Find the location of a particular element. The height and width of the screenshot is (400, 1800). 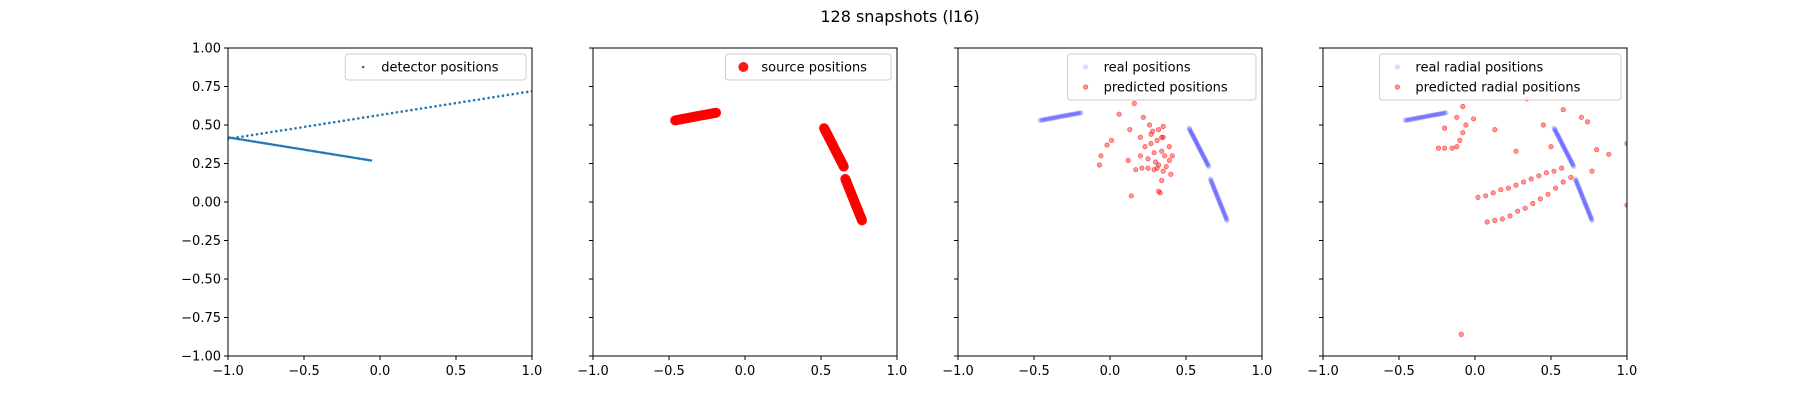

x-tick-label: 0.5 is located at coordinates (456, 371).